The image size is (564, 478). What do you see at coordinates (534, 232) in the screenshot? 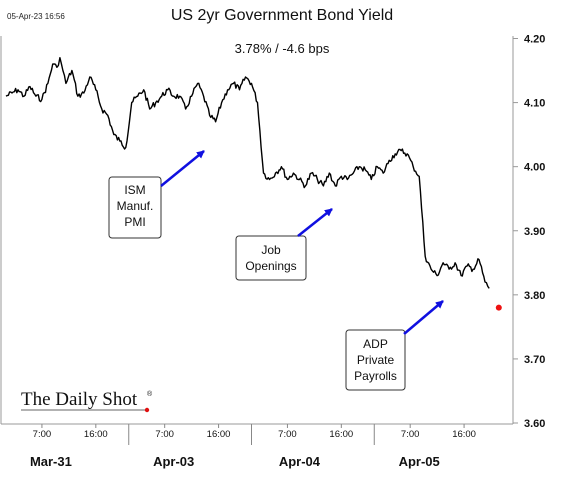
I see `y-tick-label: 3.90` at bounding box center [534, 232].